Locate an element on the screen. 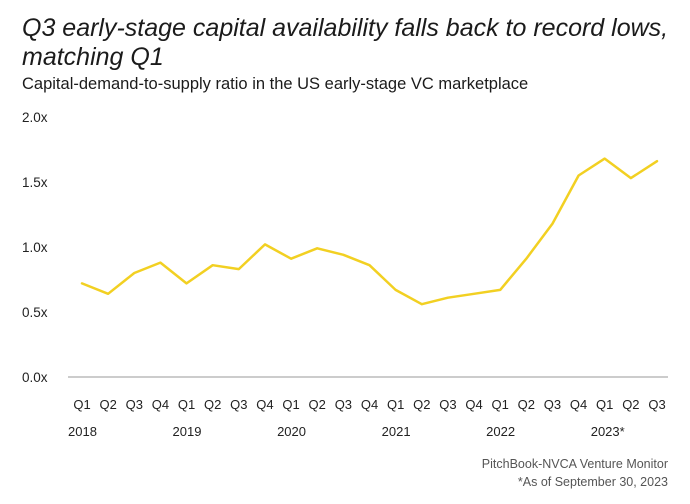  y-tick-label: 1.0x is located at coordinates (35, 247).